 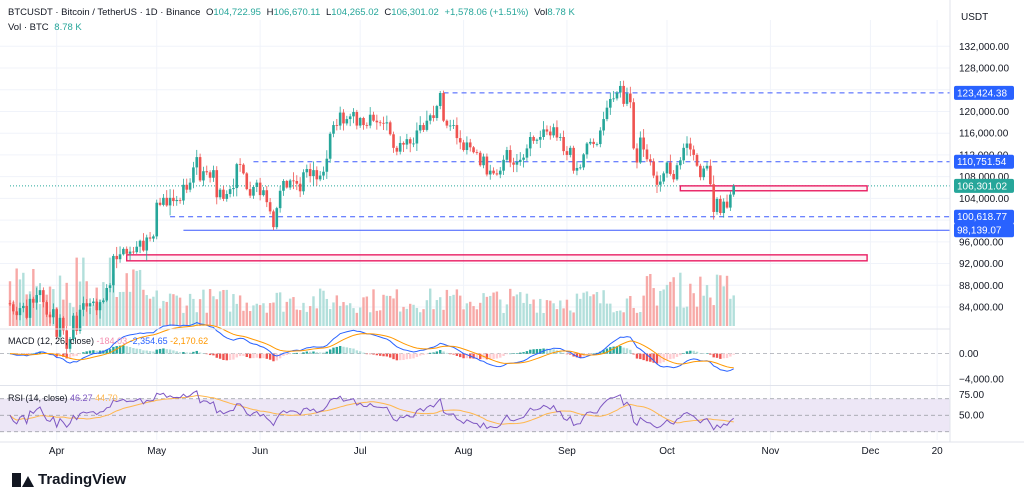 What do you see at coordinates (497, 258) in the screenshot?
I see `price-zone` at bounding box center [497, 258].